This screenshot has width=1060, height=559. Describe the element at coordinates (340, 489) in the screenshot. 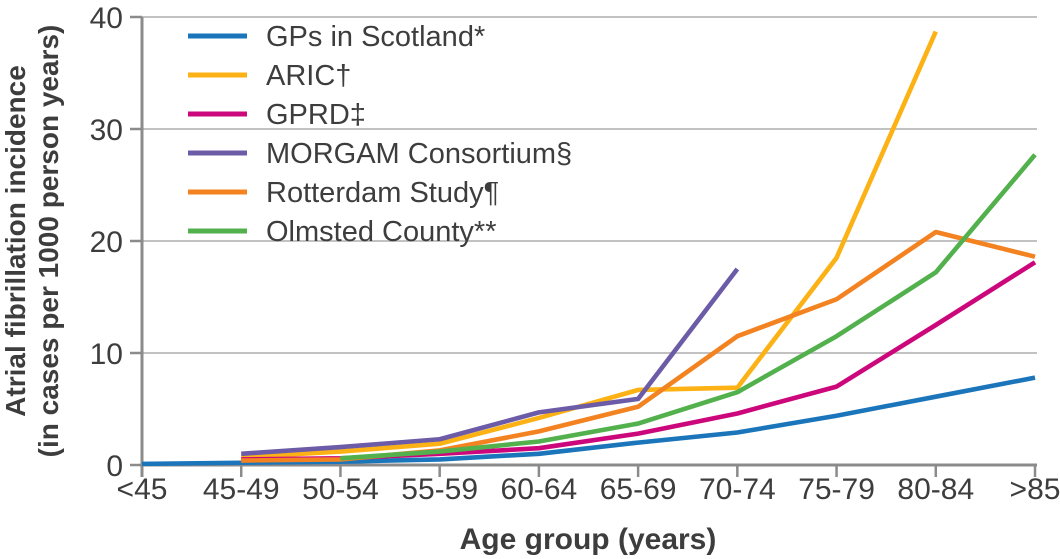

I see `x-tick-label: 50-54` at that location.